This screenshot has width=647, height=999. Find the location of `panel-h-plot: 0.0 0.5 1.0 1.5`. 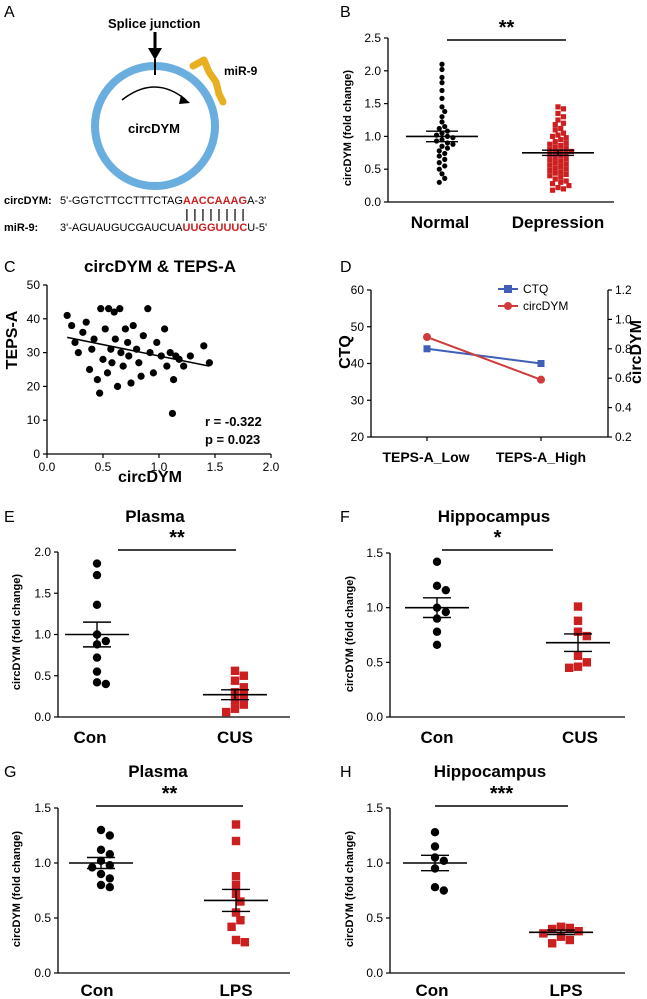

panel-h-plot: 0.0 0.5 1.0 1.5 is located at coordinates (495, 890).